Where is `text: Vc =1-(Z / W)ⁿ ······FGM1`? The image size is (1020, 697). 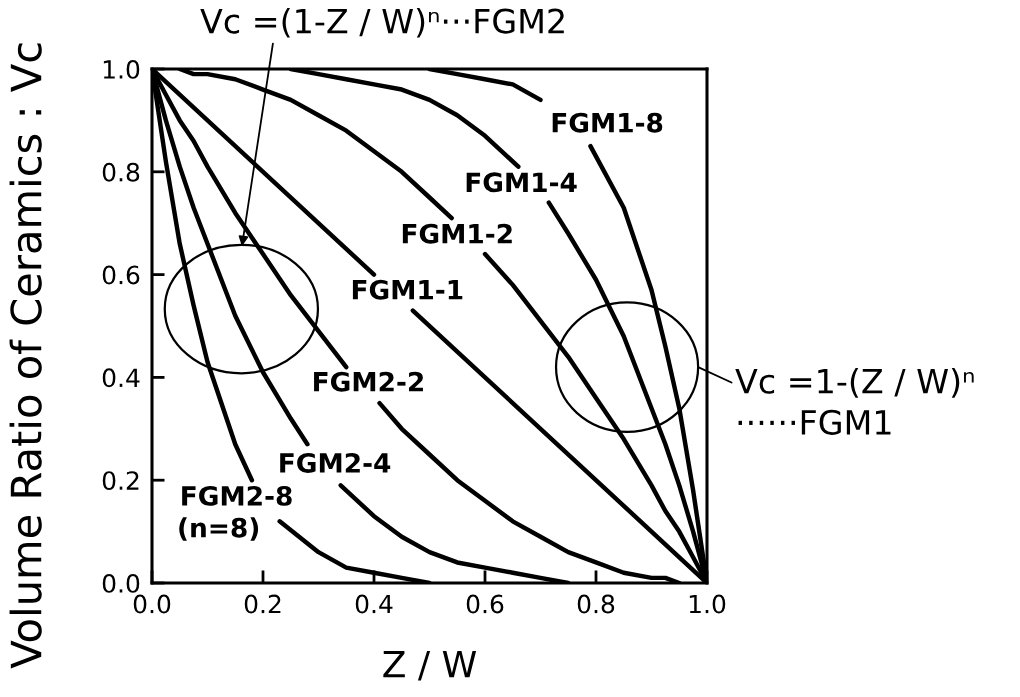 text: Vc =1-(Z / W)ⁿ ······FGM1 is located at coordinates (854, 401).